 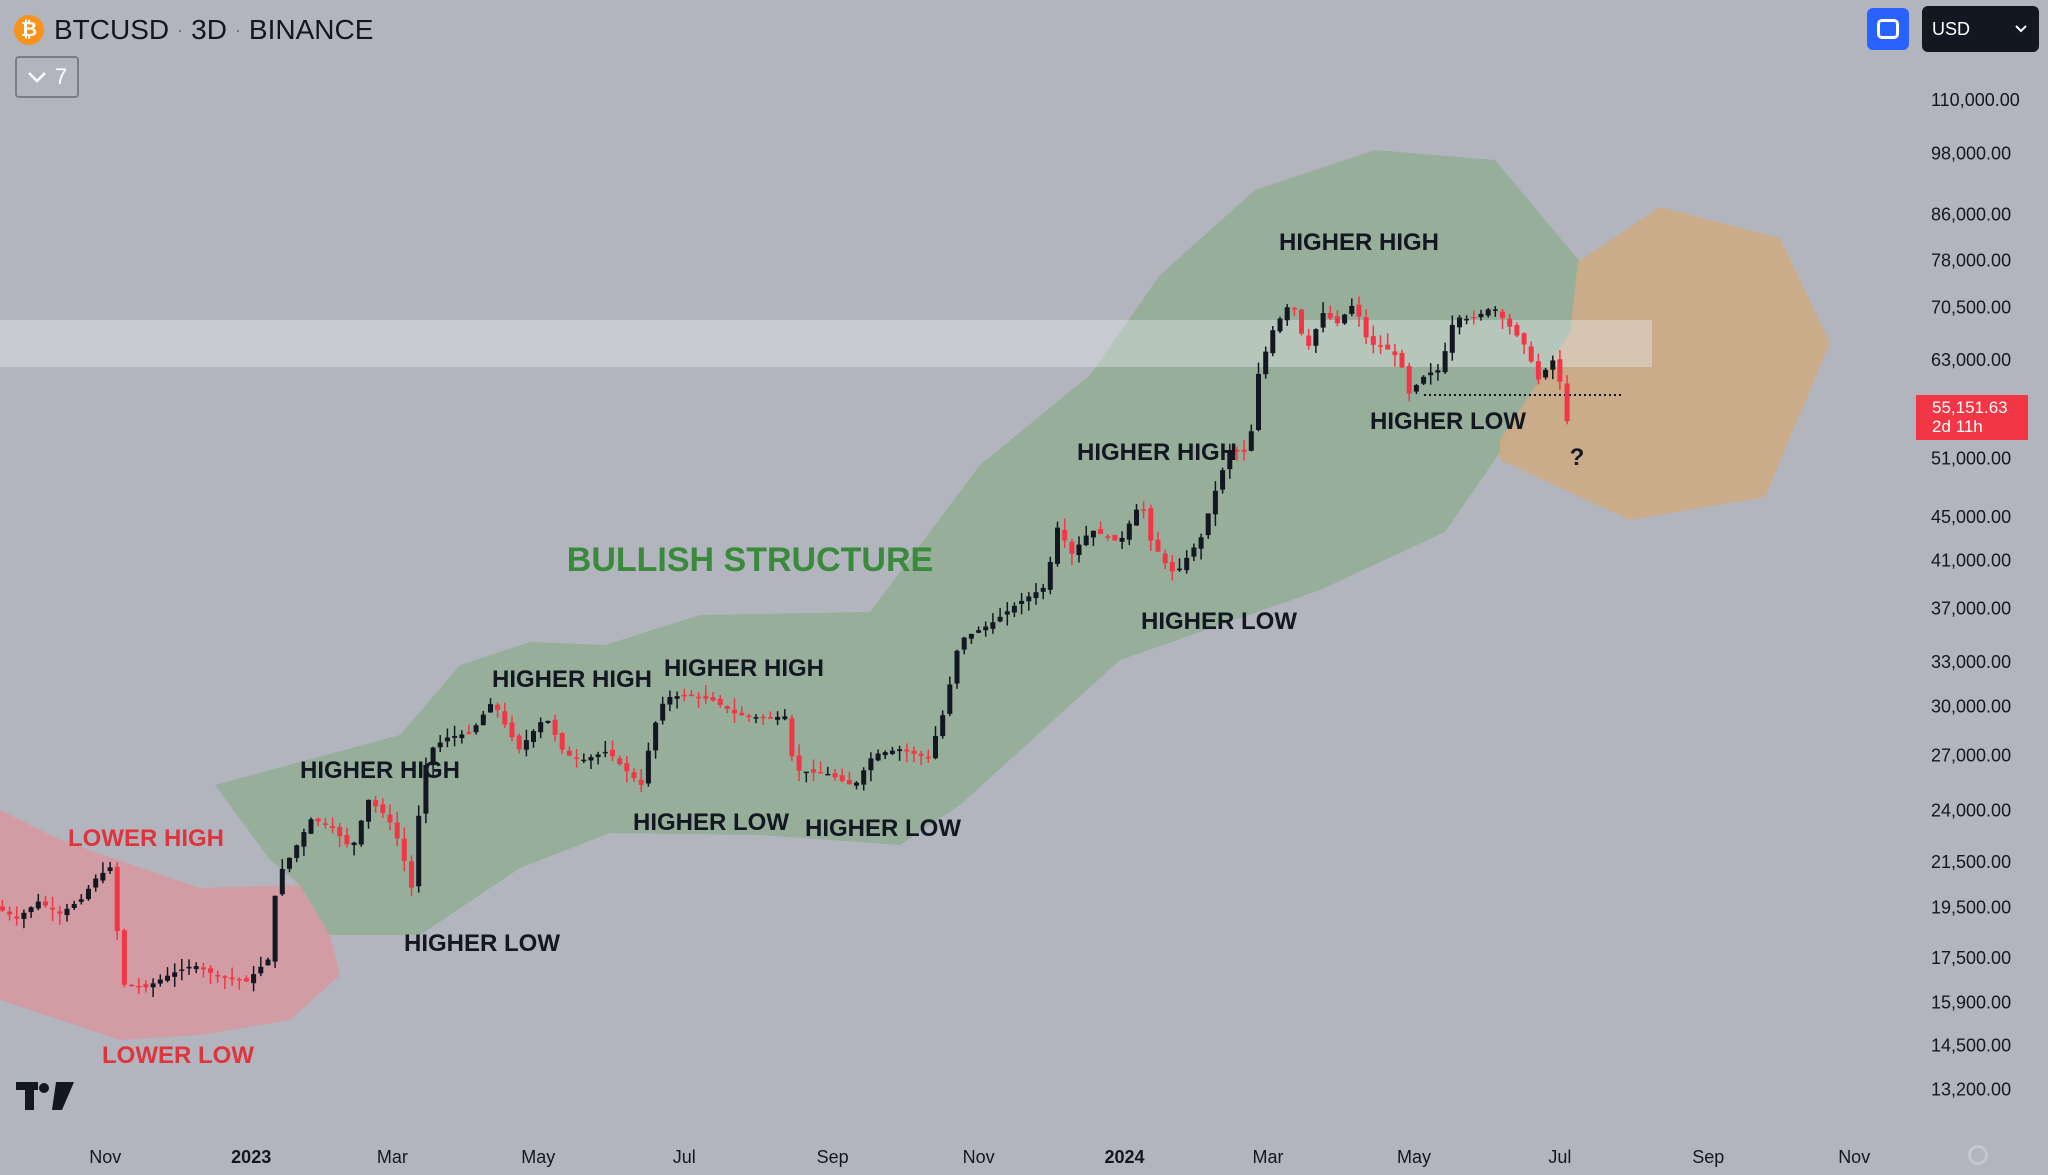 I want to click on symbol-header: ₿ BTCUSD · 3D · BINANCE, so click(x=193, y=30).